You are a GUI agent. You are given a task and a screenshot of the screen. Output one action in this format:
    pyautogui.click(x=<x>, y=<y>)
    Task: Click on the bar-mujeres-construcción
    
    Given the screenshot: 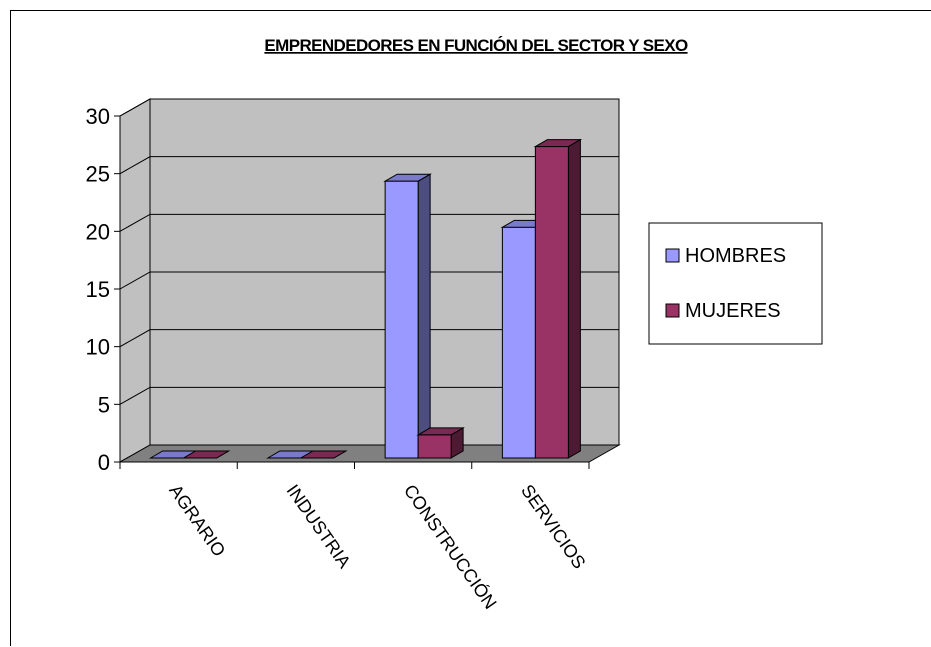 What is the action you would take?
    pyautogui.click(x=440, y=443)
    